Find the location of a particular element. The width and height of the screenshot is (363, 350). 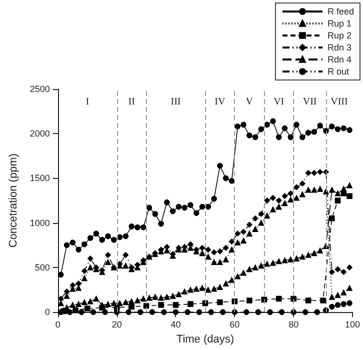

y-tick-label: 1500 is located at coordinates (40, 178).